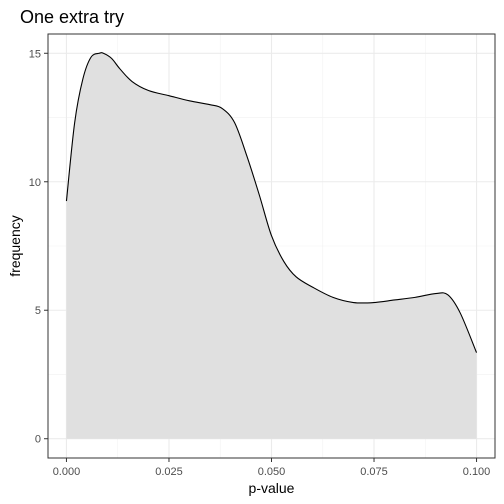 This screenshot has width=504, height=504. I want to click on x-axis-title: p-value, so click(272, 488).